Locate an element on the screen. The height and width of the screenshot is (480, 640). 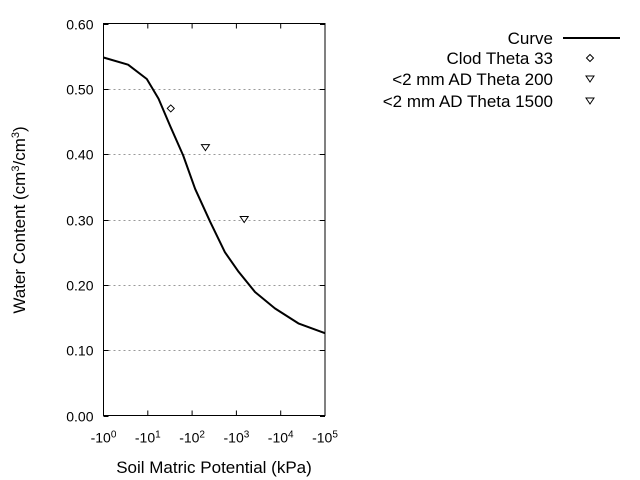
x-tick-label: -103 is located at coordinates (237, 437).